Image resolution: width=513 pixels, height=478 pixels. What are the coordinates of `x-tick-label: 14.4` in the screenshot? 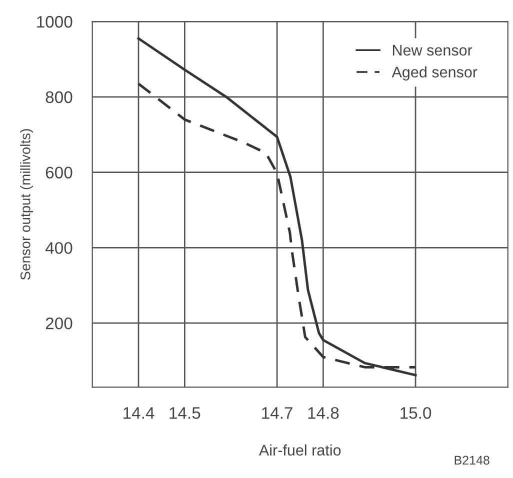 It's located at (139, 413).